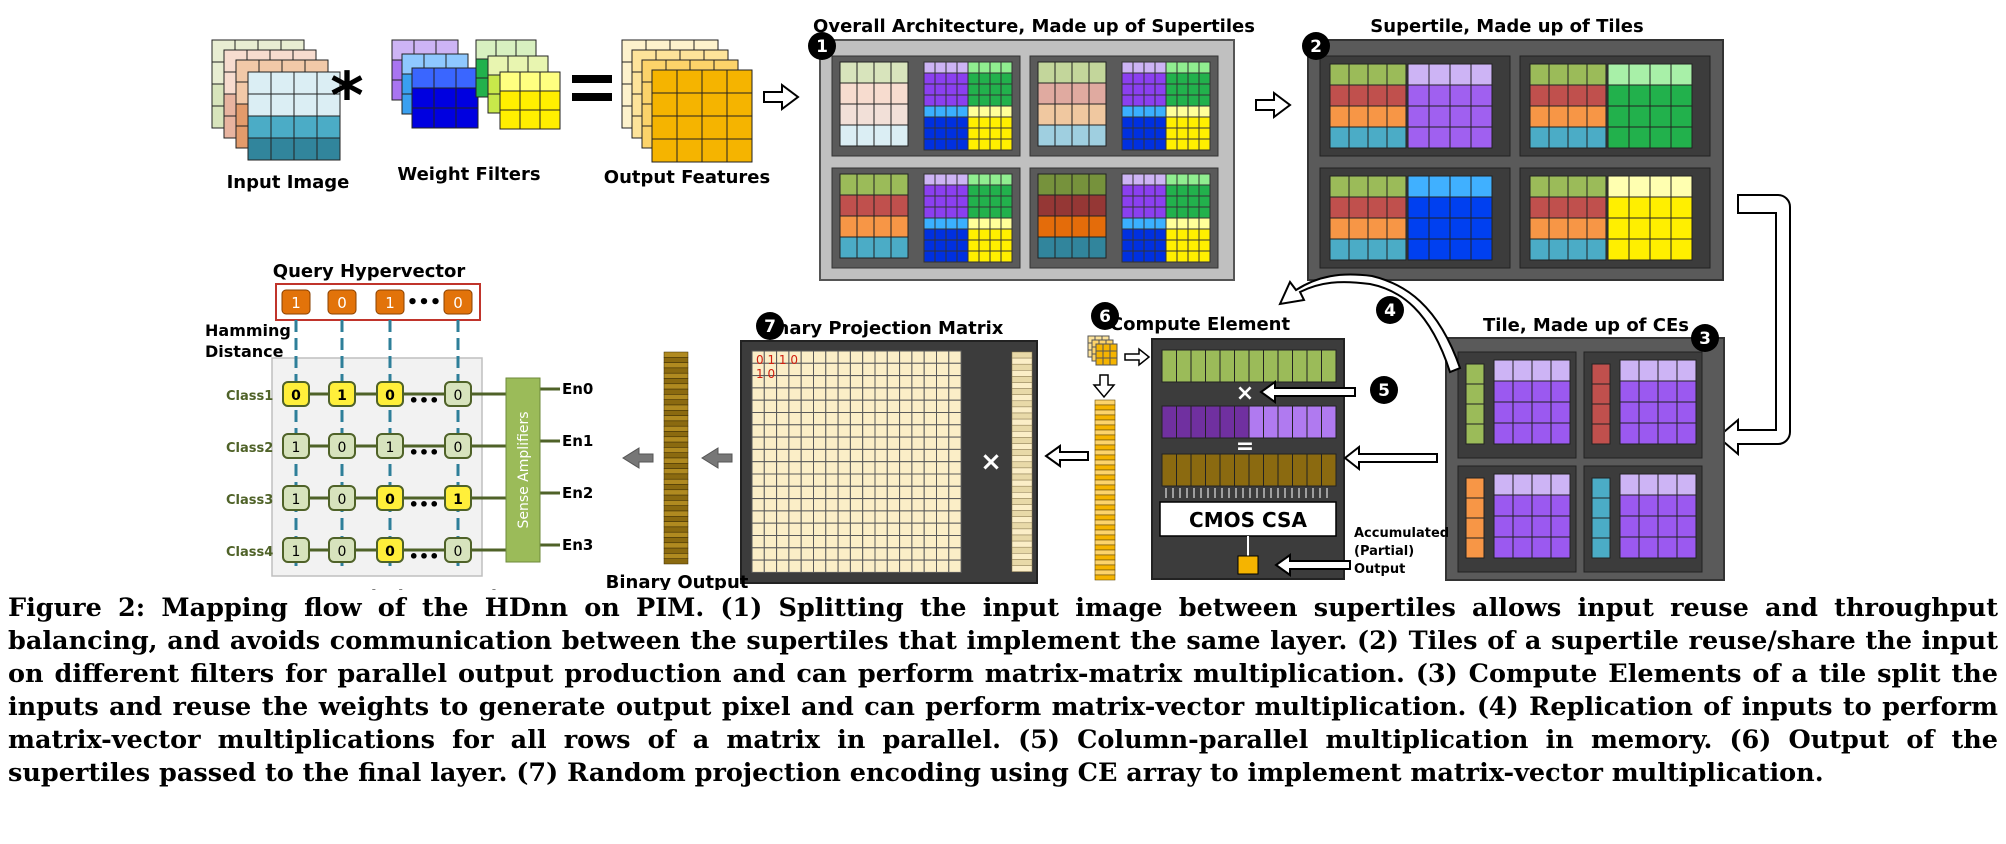 This screenshot has height=844, width=2006. What do you see at coordinates (1246, 493) in the screenshot?
I see `ce-ticks` at bounding box center [1246, 493].